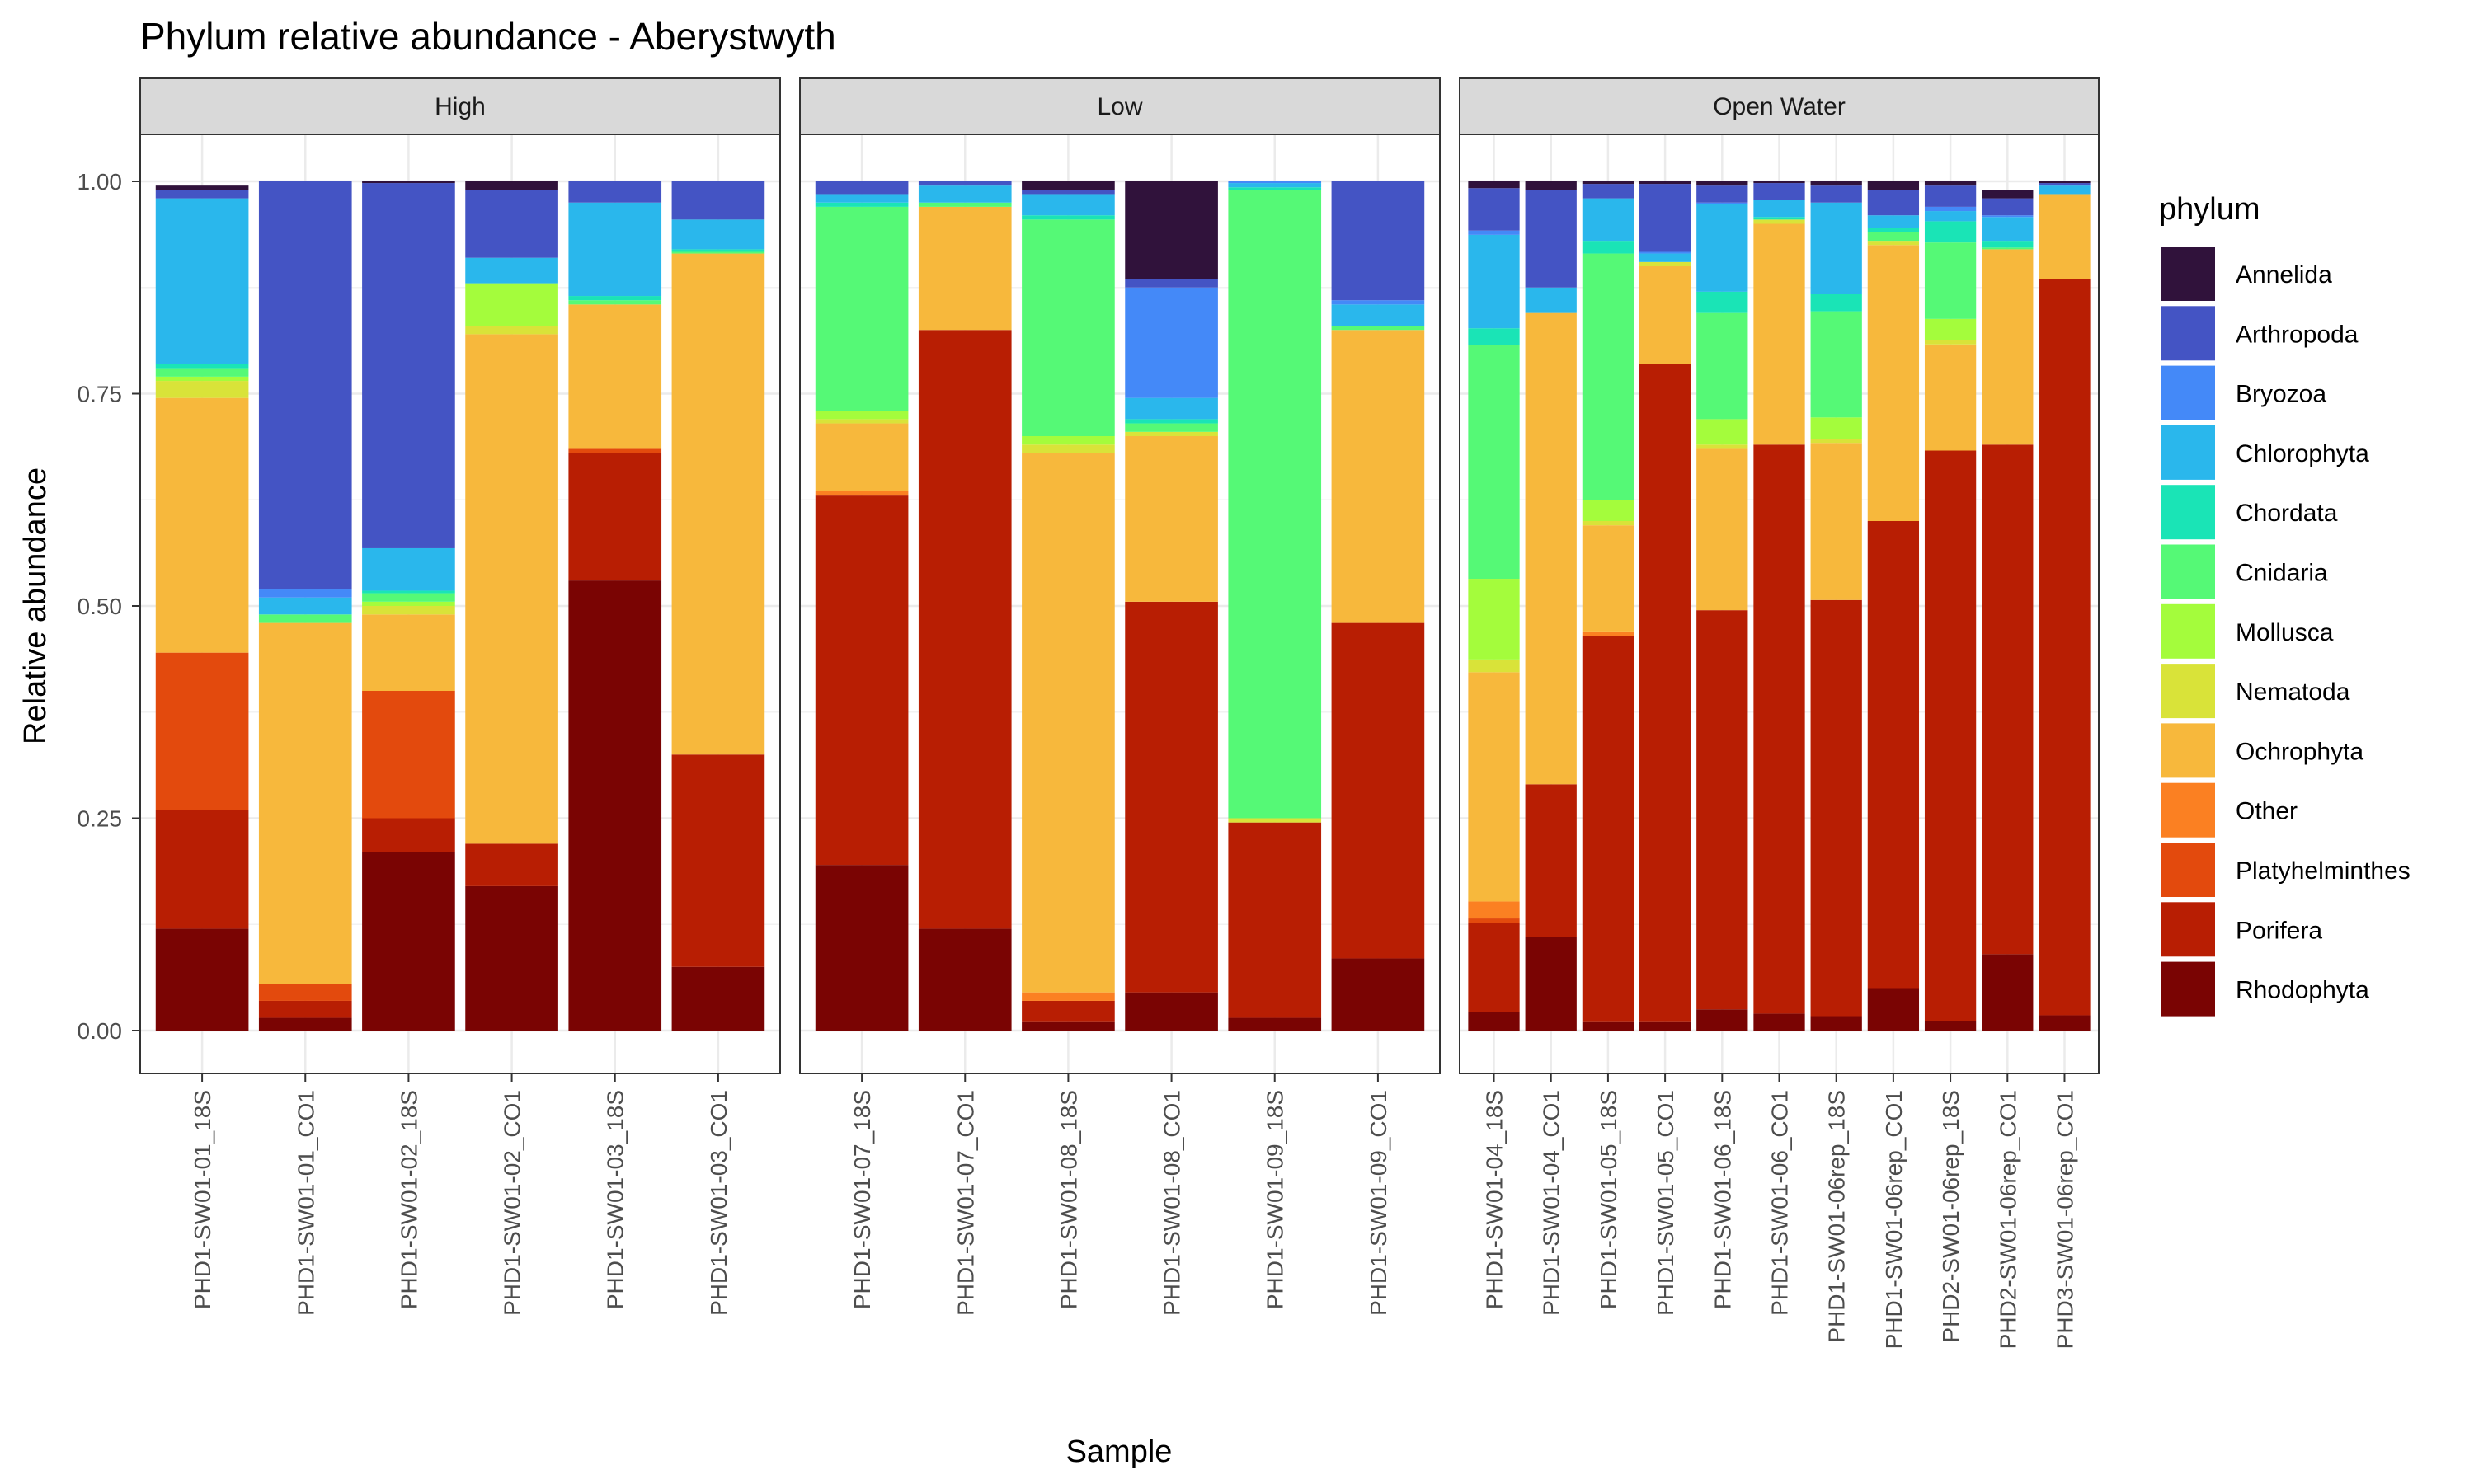  I want to click on facet-strip, so click(1779, 106).